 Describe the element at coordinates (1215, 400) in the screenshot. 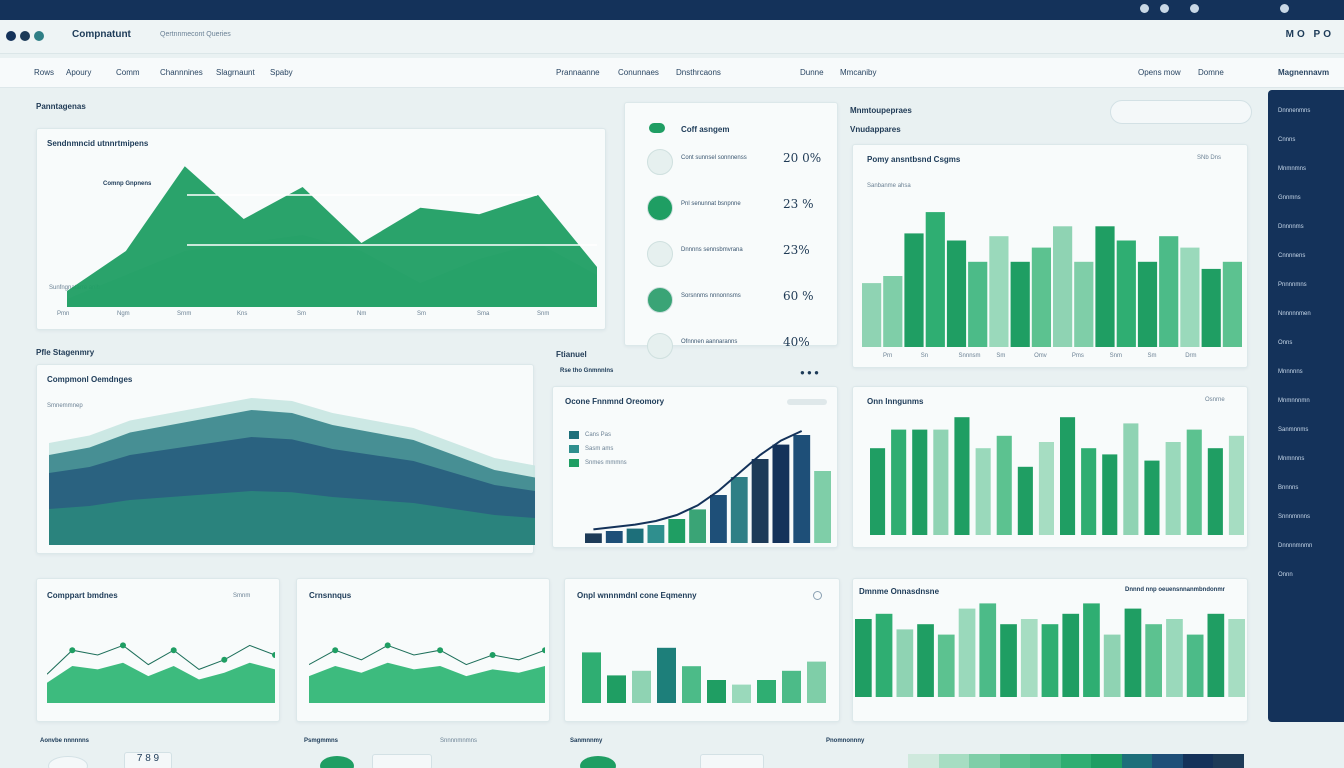

I see `card-badge: Osnrne` at that location.